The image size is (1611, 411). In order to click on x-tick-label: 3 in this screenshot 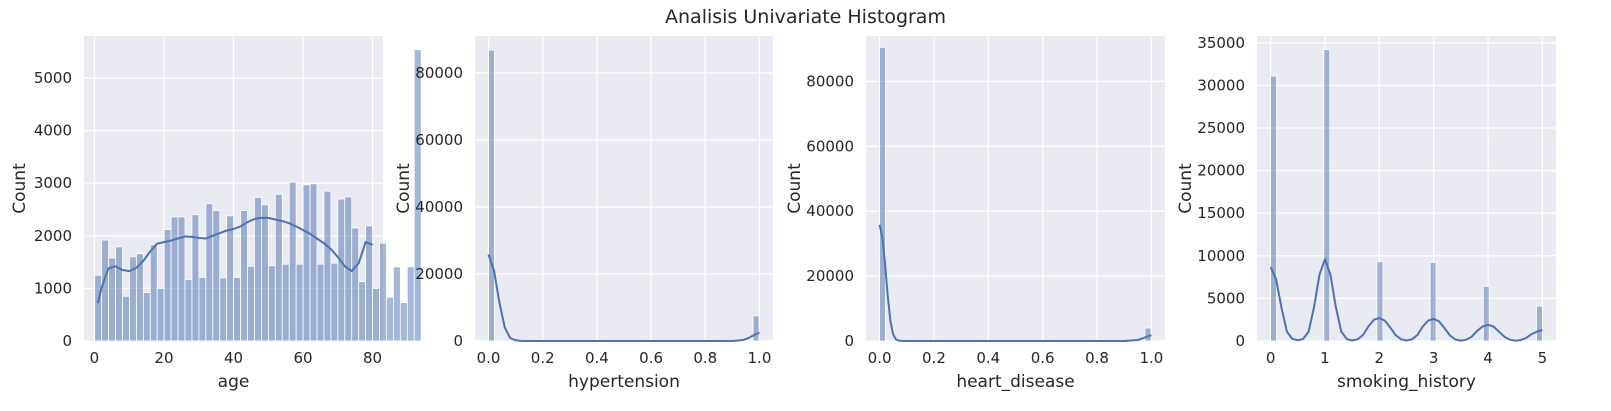, I will do `click(1434, 358)`.